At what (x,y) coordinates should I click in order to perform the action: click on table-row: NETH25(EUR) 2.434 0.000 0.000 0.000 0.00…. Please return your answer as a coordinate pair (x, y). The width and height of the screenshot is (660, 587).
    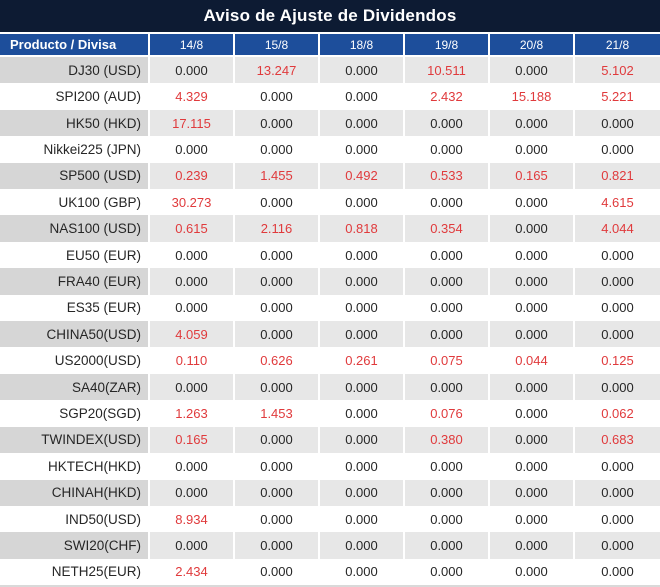
    Looking at the image, I should click on (330, 572).